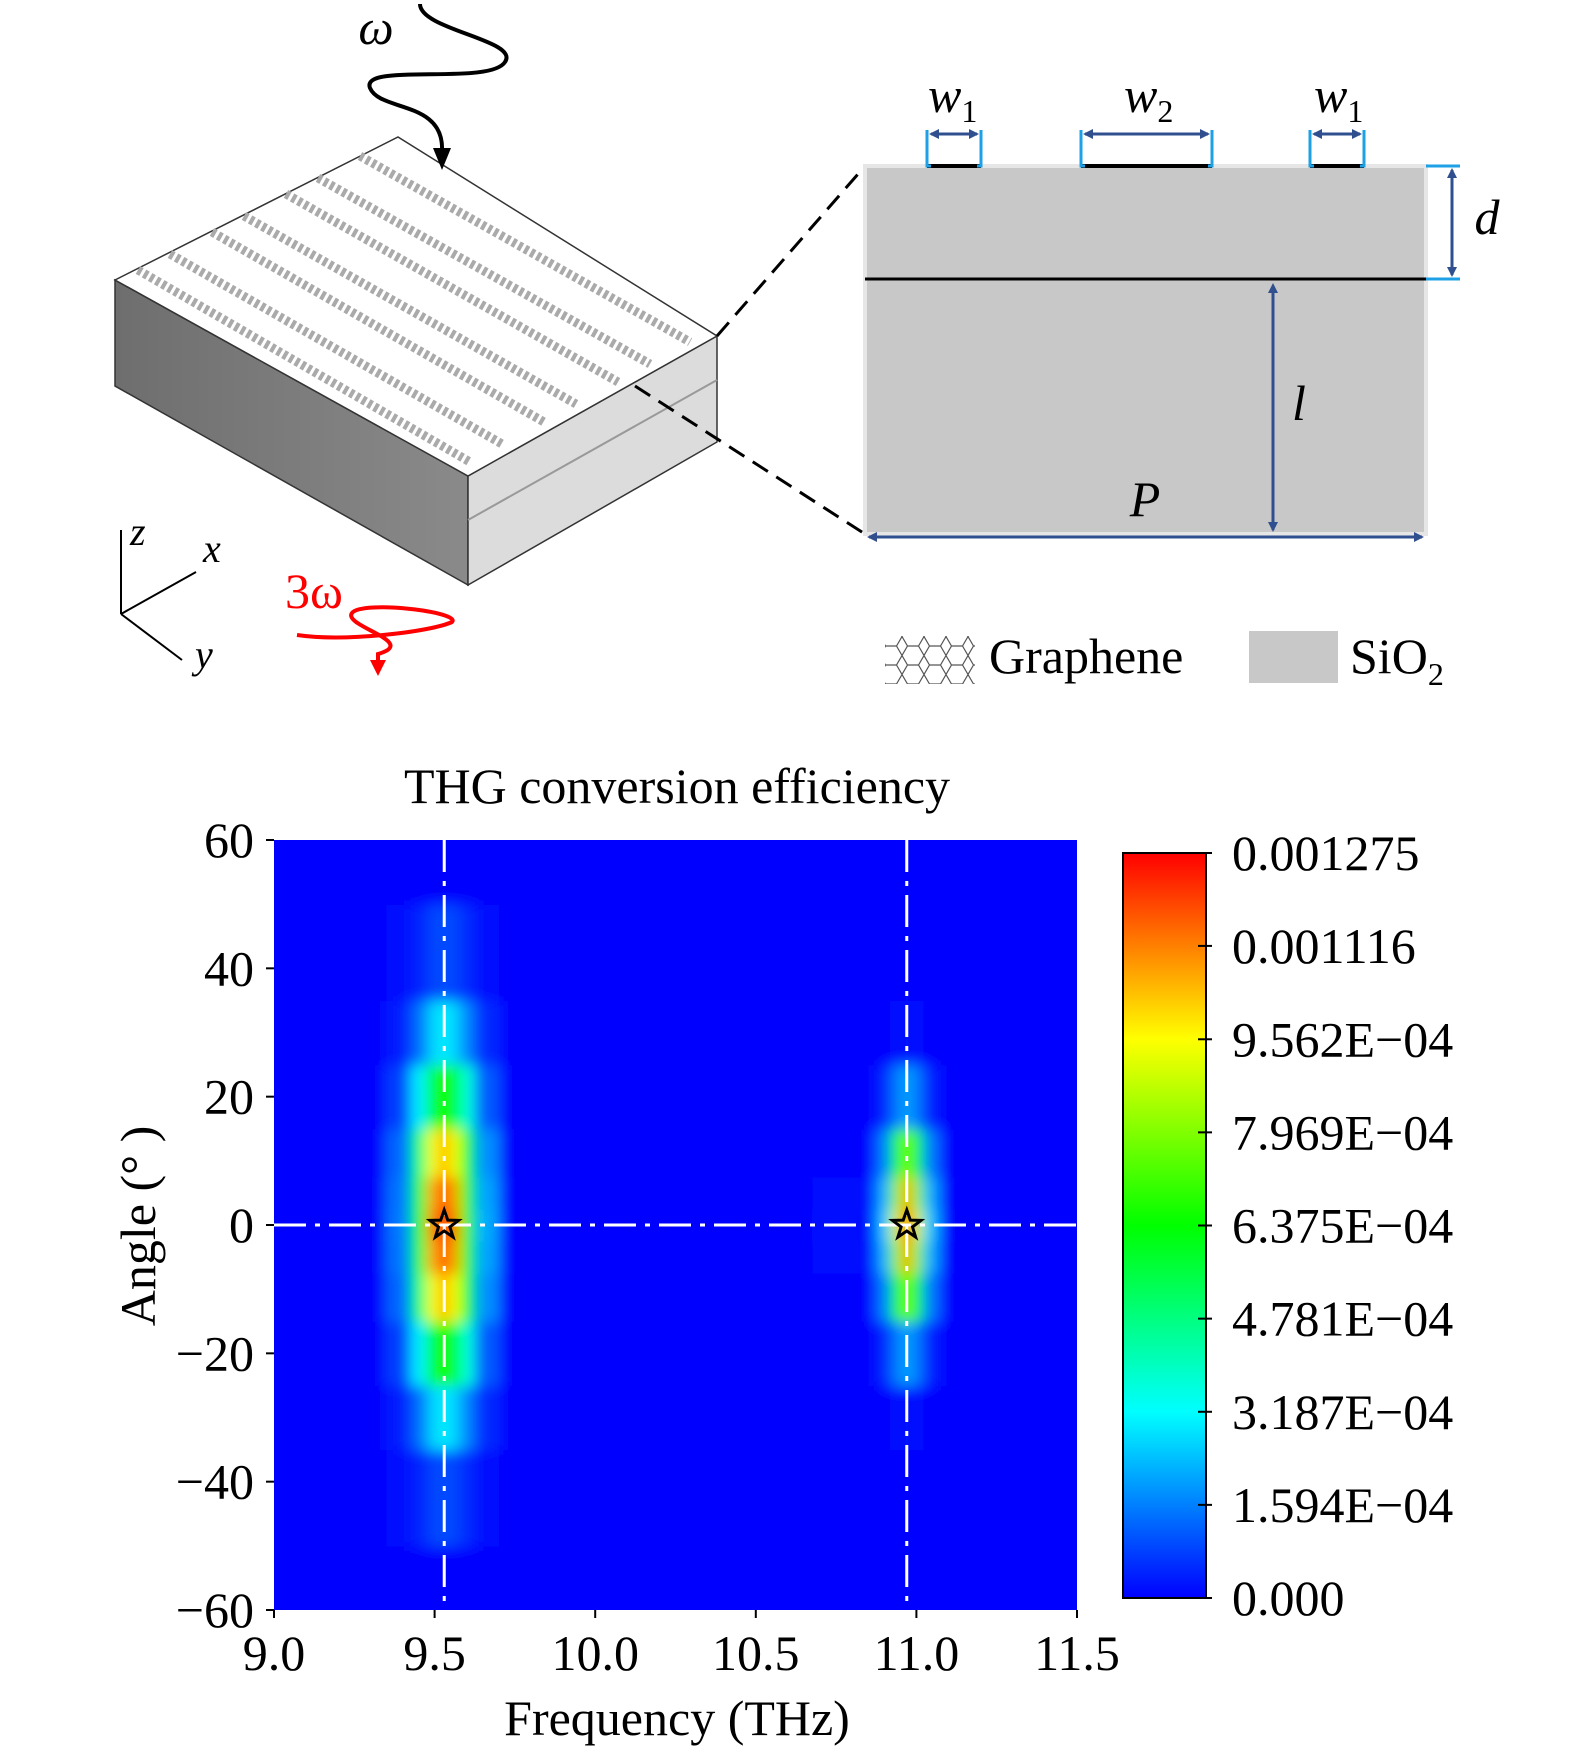  I want to click on graphene-swatch, so click(930, 660).